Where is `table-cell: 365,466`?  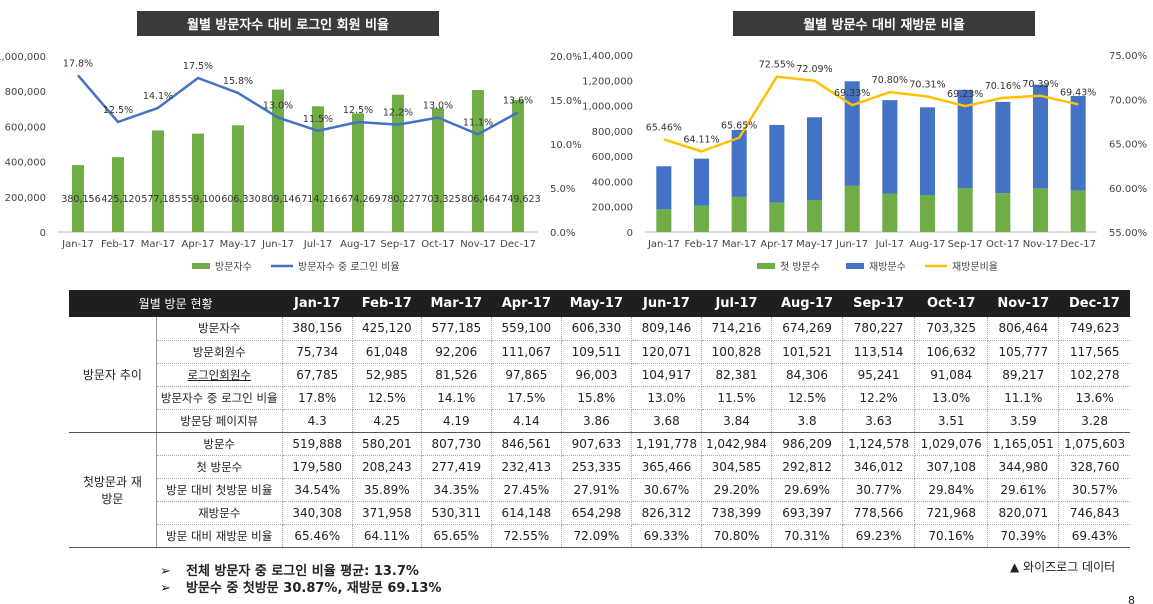
table-cell: 365,466 is located at coordinates (666, 467).